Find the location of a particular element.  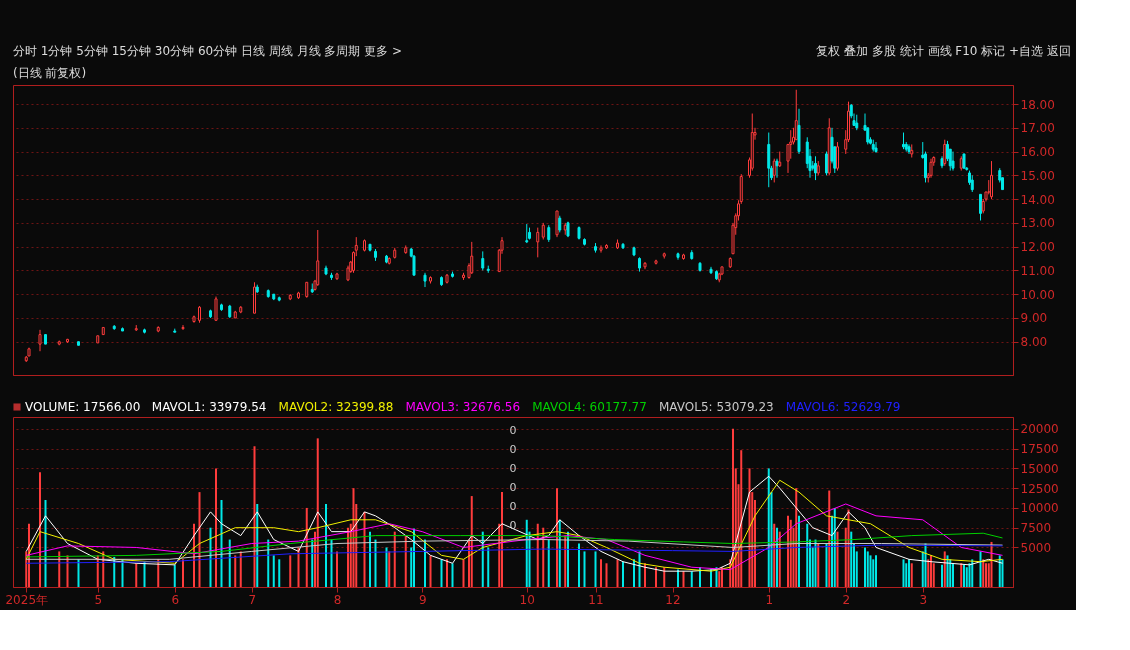

text: 分时 1分钟 5分钟 15分钟 30分钟 60分钟 日线 周线 月线 多周期 更多 > is located at coordinates (208, 51).